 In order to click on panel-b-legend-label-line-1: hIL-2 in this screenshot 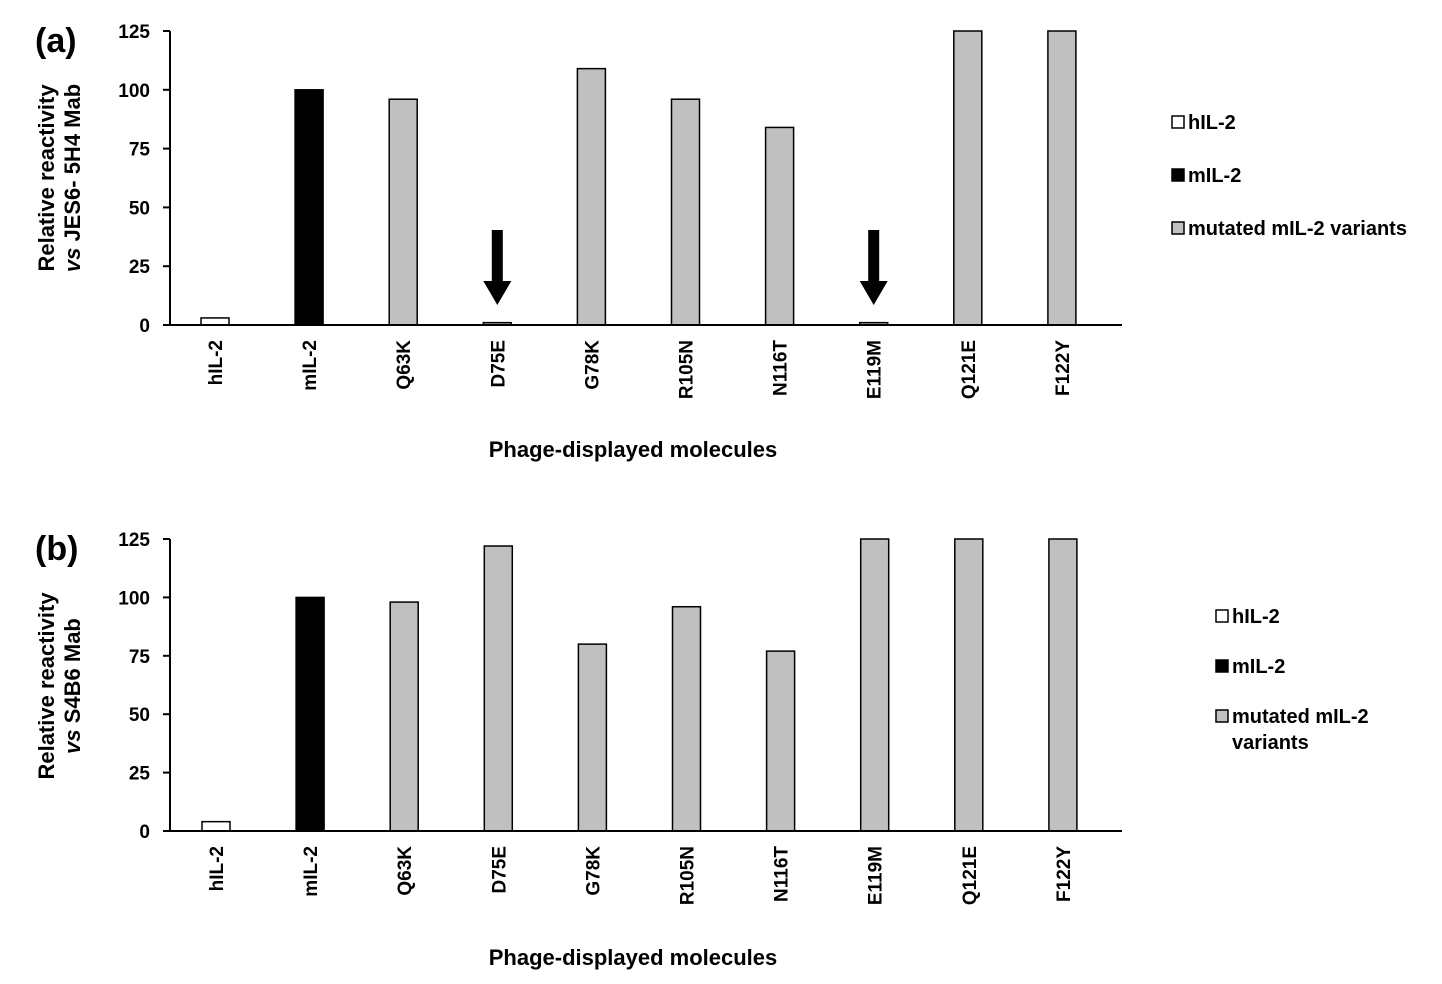, I will do `click(1256, 617)`.